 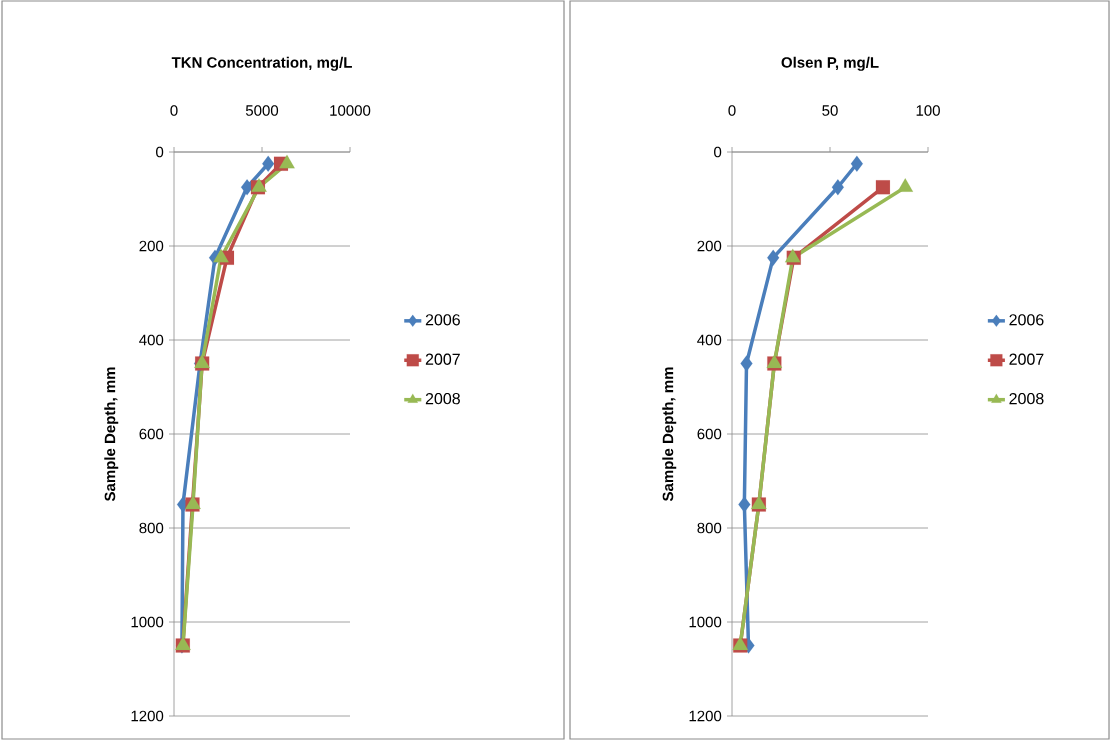 What do you see at coordinates (830, 63) in the screenshot?
I see `chart-title: Olsen P, mg/L` at bounding box center [830, 63].